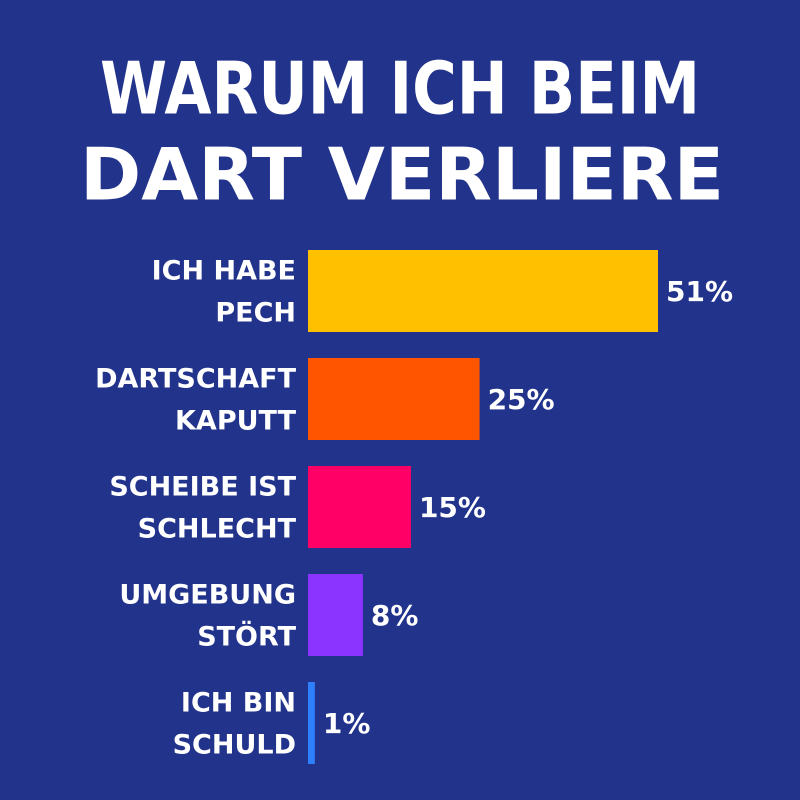 The width and height of the screenshot is (800, 800). What do you see at coordinates (400, 89) in the screenshot?
I see `chart-title: WARUM ICH BEIM` at bounding box center [400, 89].